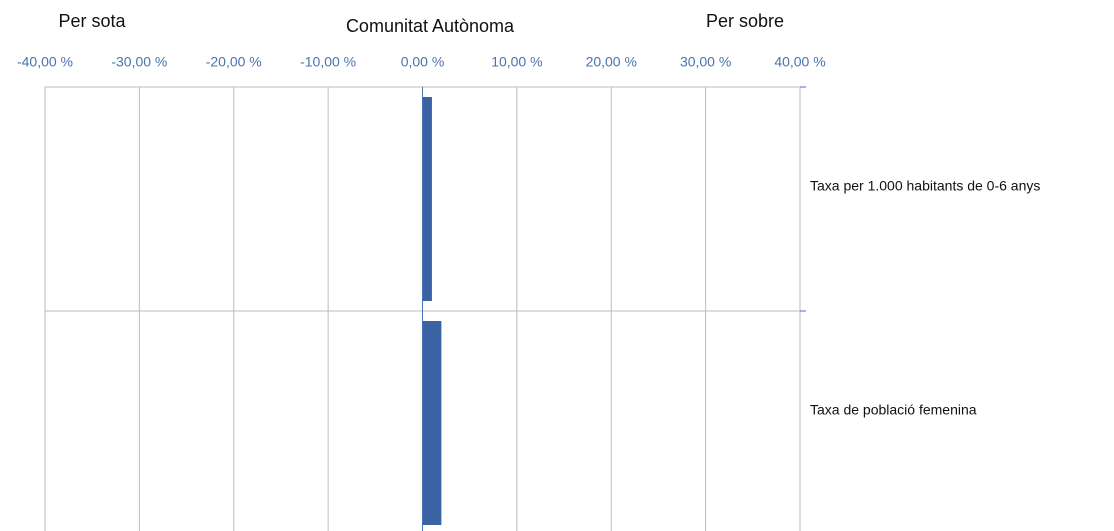 This screenshot has height=531, width=1114. What do you see at coordinates (745, 21) in the screenshot?
I see `annotation: Per sobre` at bounding box center [745, 21].